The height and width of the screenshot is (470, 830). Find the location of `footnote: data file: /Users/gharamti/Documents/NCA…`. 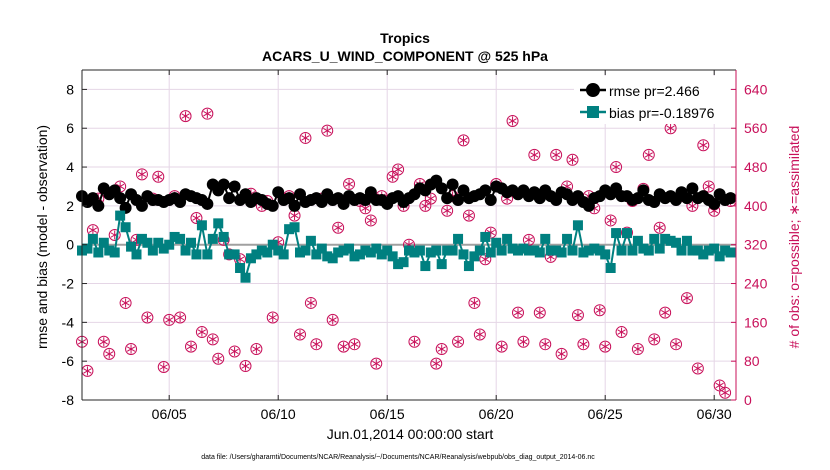

footnote: data file: /Users/gharamti/Documents/NCA… is located at coordinates (398, 457).